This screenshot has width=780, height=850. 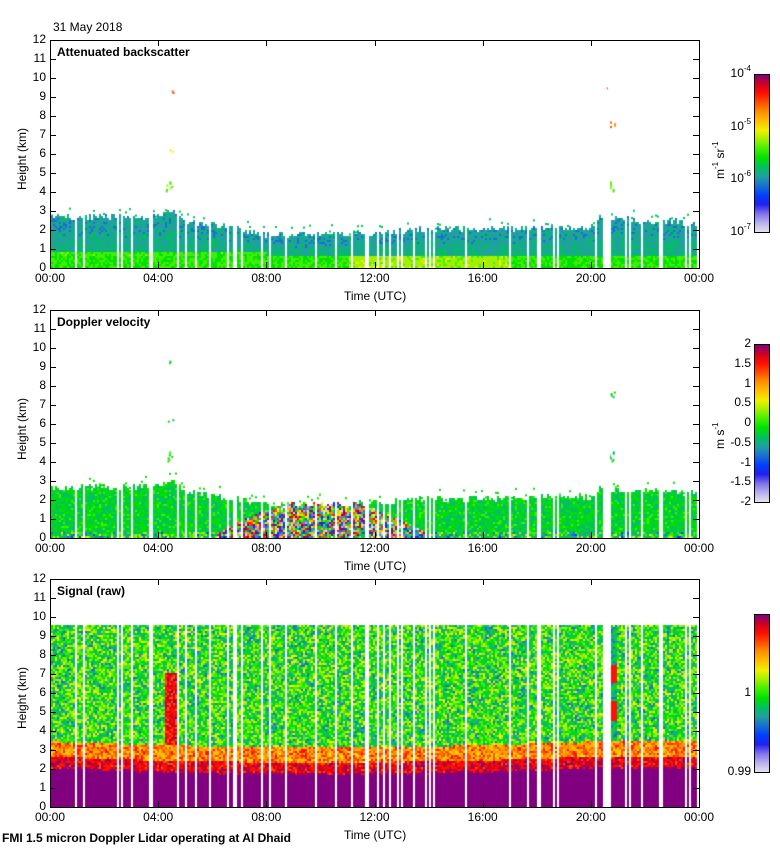 I want to click on colorbar-unit-label: m-1 sr-1, so click(x=719, y=160).